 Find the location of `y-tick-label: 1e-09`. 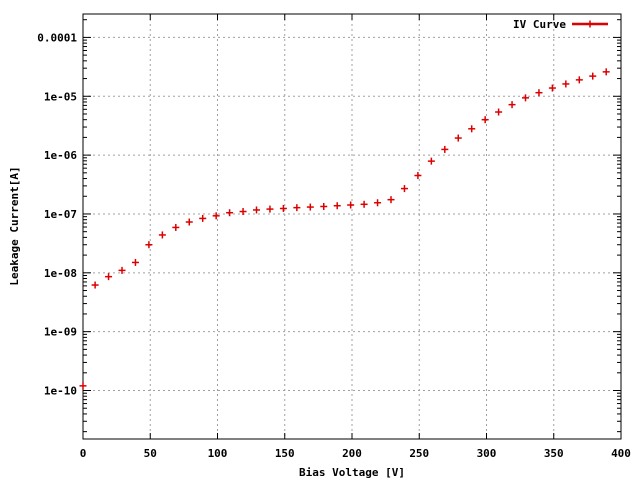

y-tick-label: 1e-09 is located at coordinates (60, 332).